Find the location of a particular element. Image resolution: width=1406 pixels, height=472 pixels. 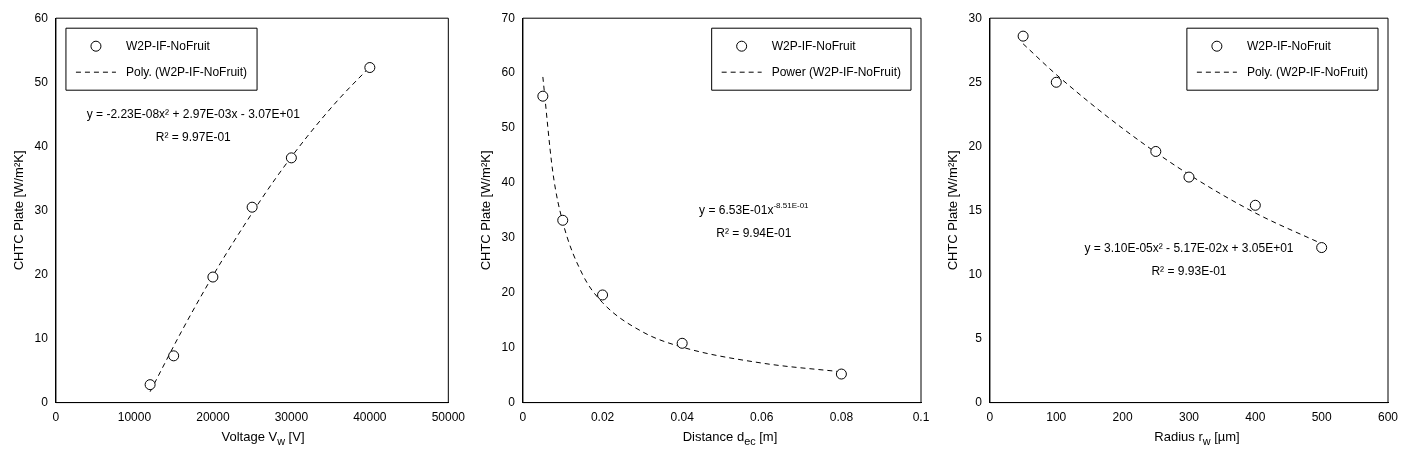

x-tick-label: 0.04 is located at coordinates (682, 417).